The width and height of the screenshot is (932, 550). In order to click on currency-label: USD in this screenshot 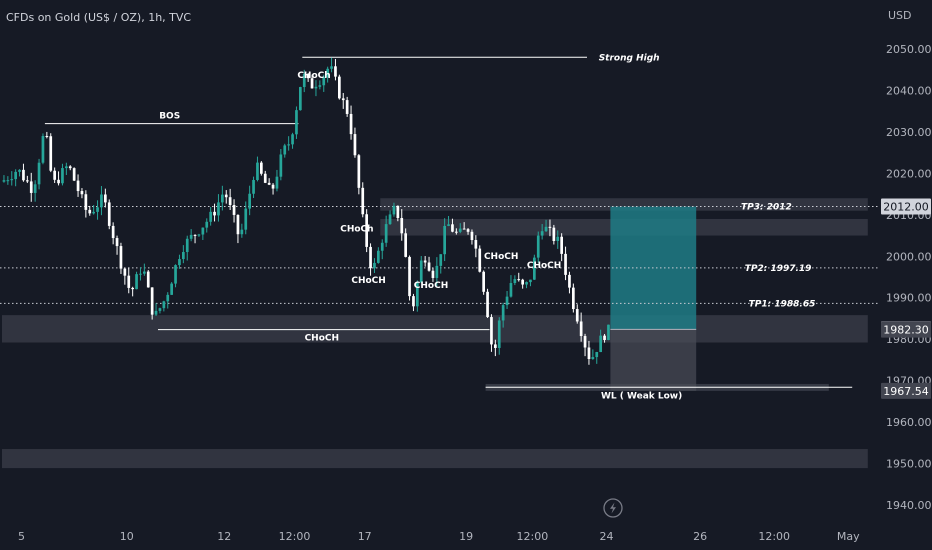, I will do `click(900, 15)`.